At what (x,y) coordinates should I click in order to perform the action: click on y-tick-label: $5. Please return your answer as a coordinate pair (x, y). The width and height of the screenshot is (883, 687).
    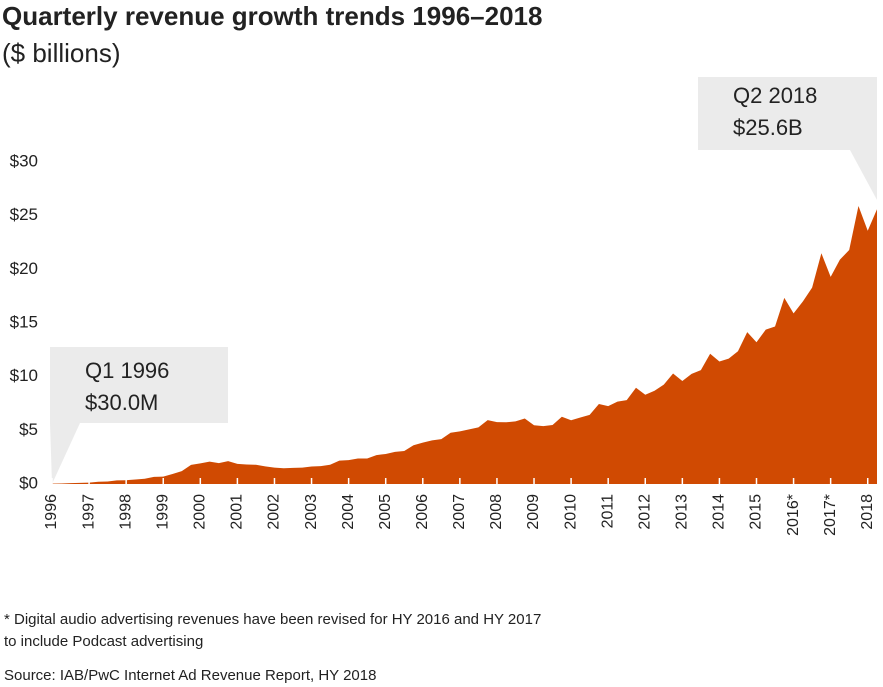
    Looking at the image, I should click on (28, 429).